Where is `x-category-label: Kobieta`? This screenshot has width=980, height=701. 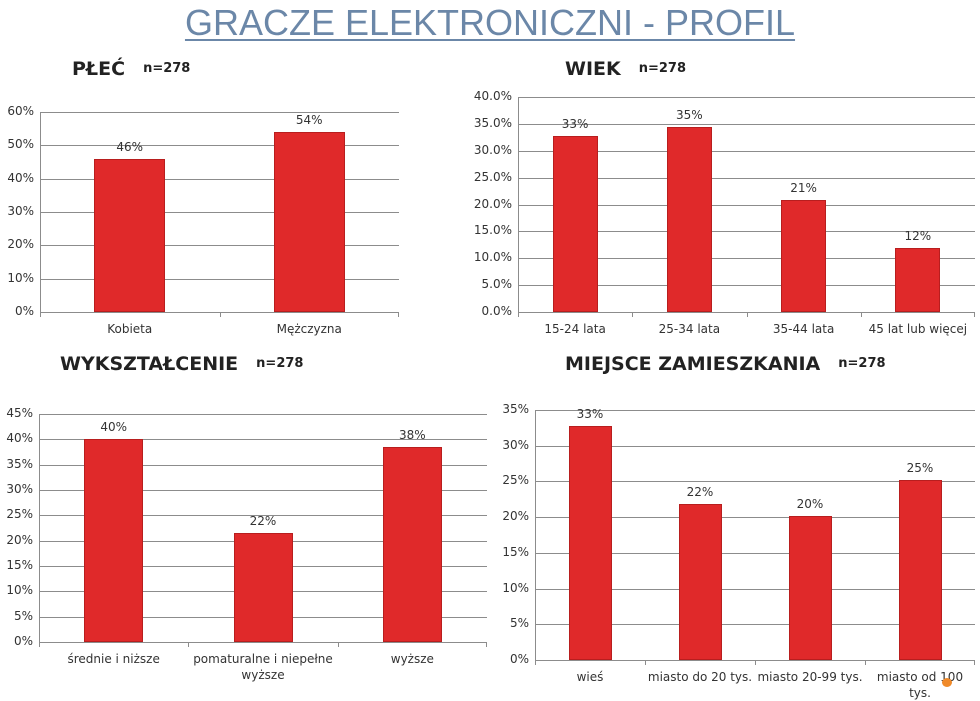
x-category-label: Kobieta is located at coordinates (130, 329).